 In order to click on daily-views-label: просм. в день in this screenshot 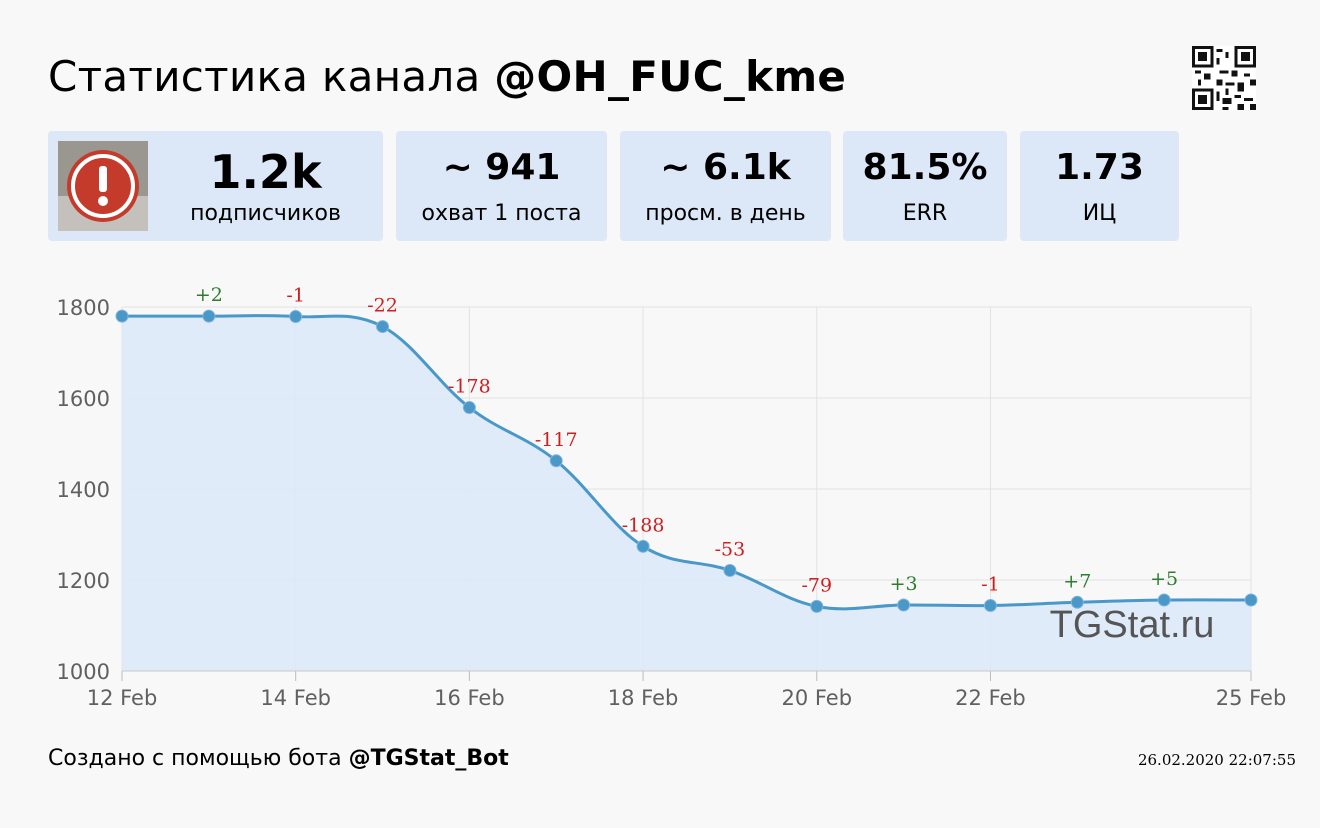, I will do `click(725, 213)`.